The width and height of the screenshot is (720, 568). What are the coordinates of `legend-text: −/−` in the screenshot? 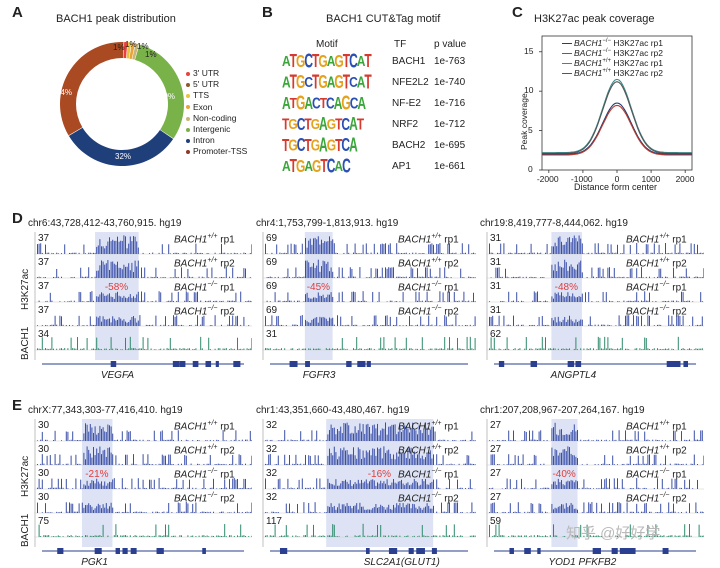 It's located at (607, 51).